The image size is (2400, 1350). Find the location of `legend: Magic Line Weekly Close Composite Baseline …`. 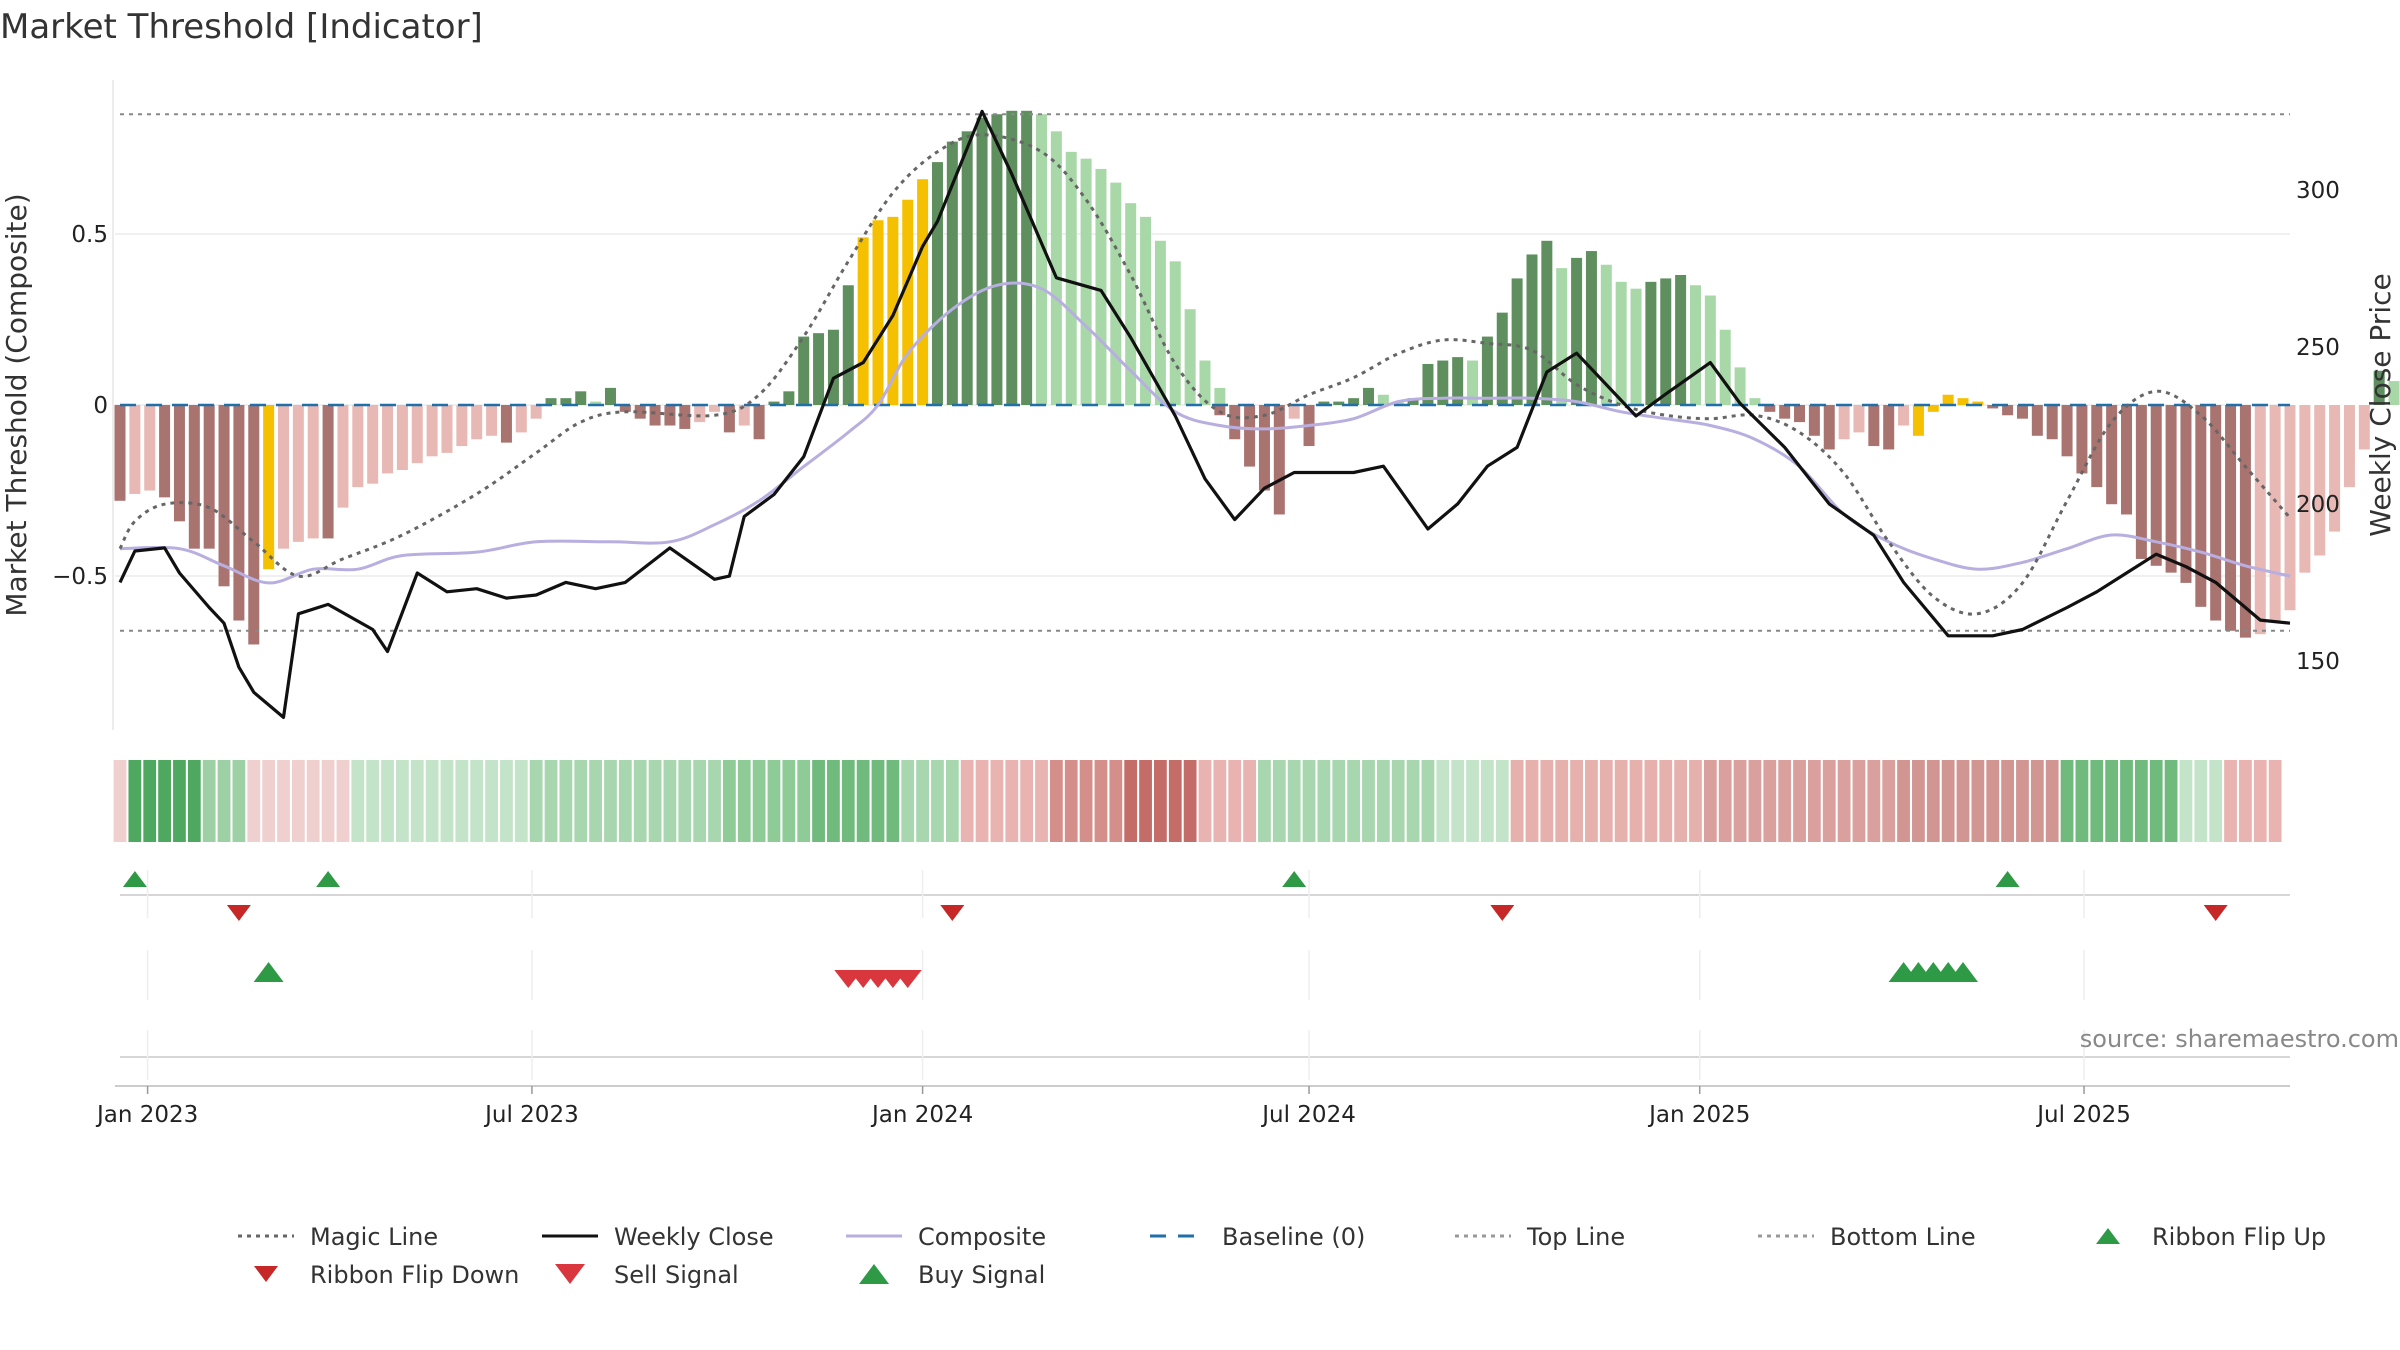

legend: Magic Line Weekly Close Composite Baseline … is located at coordinates (1282, 1256).